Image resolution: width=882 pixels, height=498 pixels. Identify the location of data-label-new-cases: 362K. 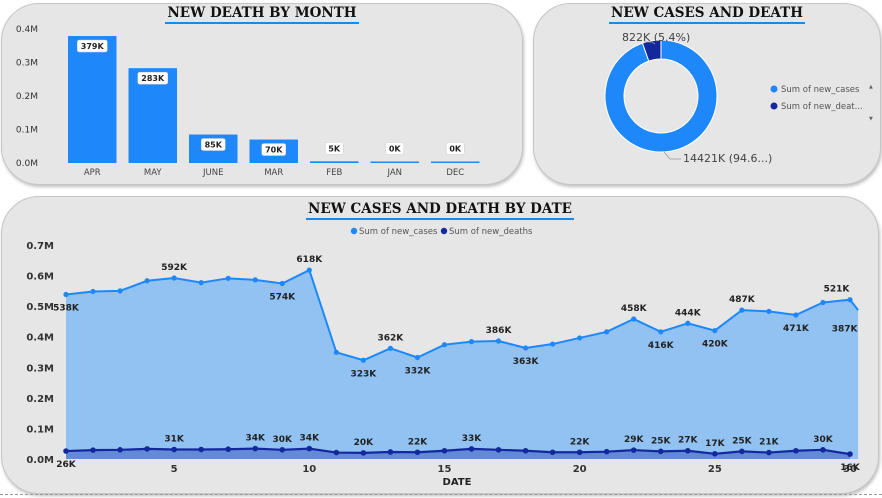
(391, 338).